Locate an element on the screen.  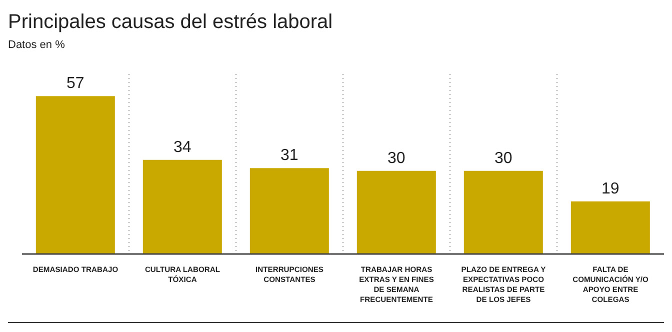
data-label: 34 is located at coordinates (183, 147).